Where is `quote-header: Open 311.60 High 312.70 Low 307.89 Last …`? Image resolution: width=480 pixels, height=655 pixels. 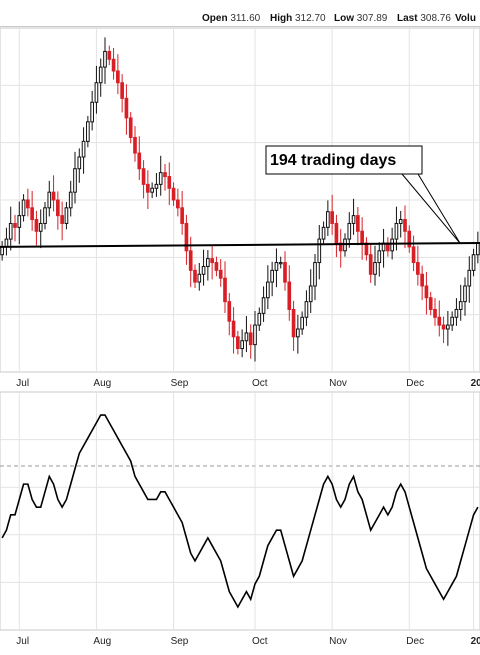
quote-header: Open 311.60 High 312.70 Low 307.89 Last … is located at coordinates (240, 13).